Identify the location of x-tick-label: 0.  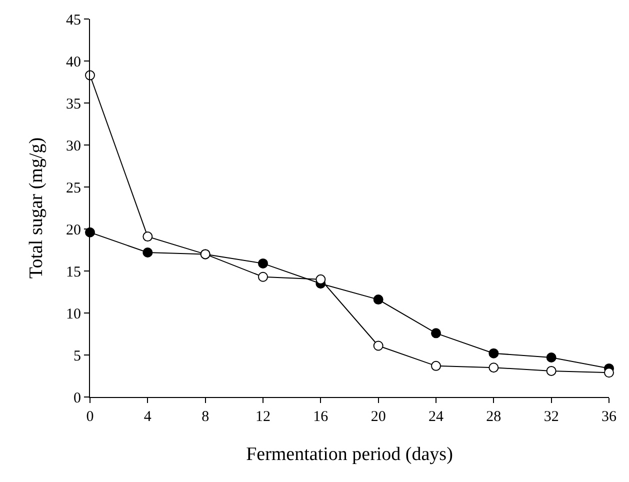
(90, 417).